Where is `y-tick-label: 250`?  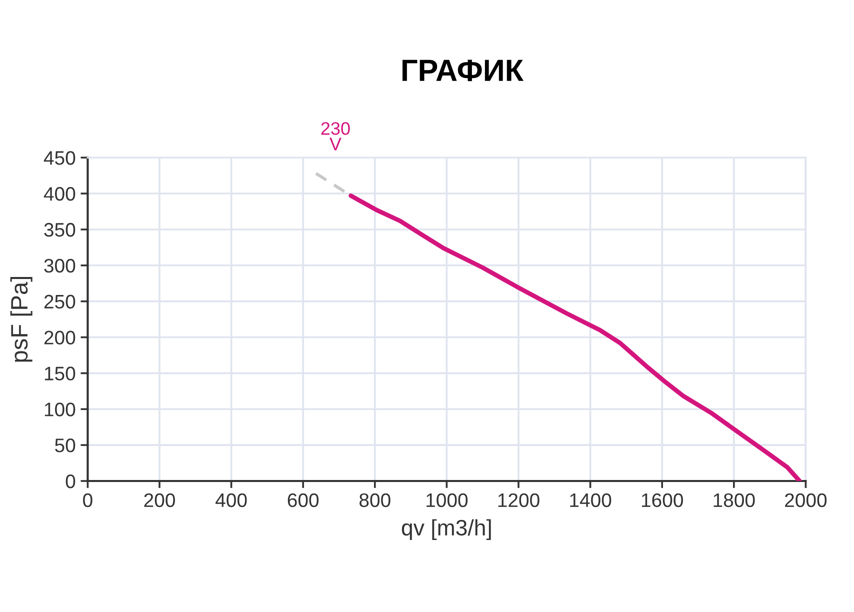
y-tick-label: 250 is located at coordinates (60, 301).